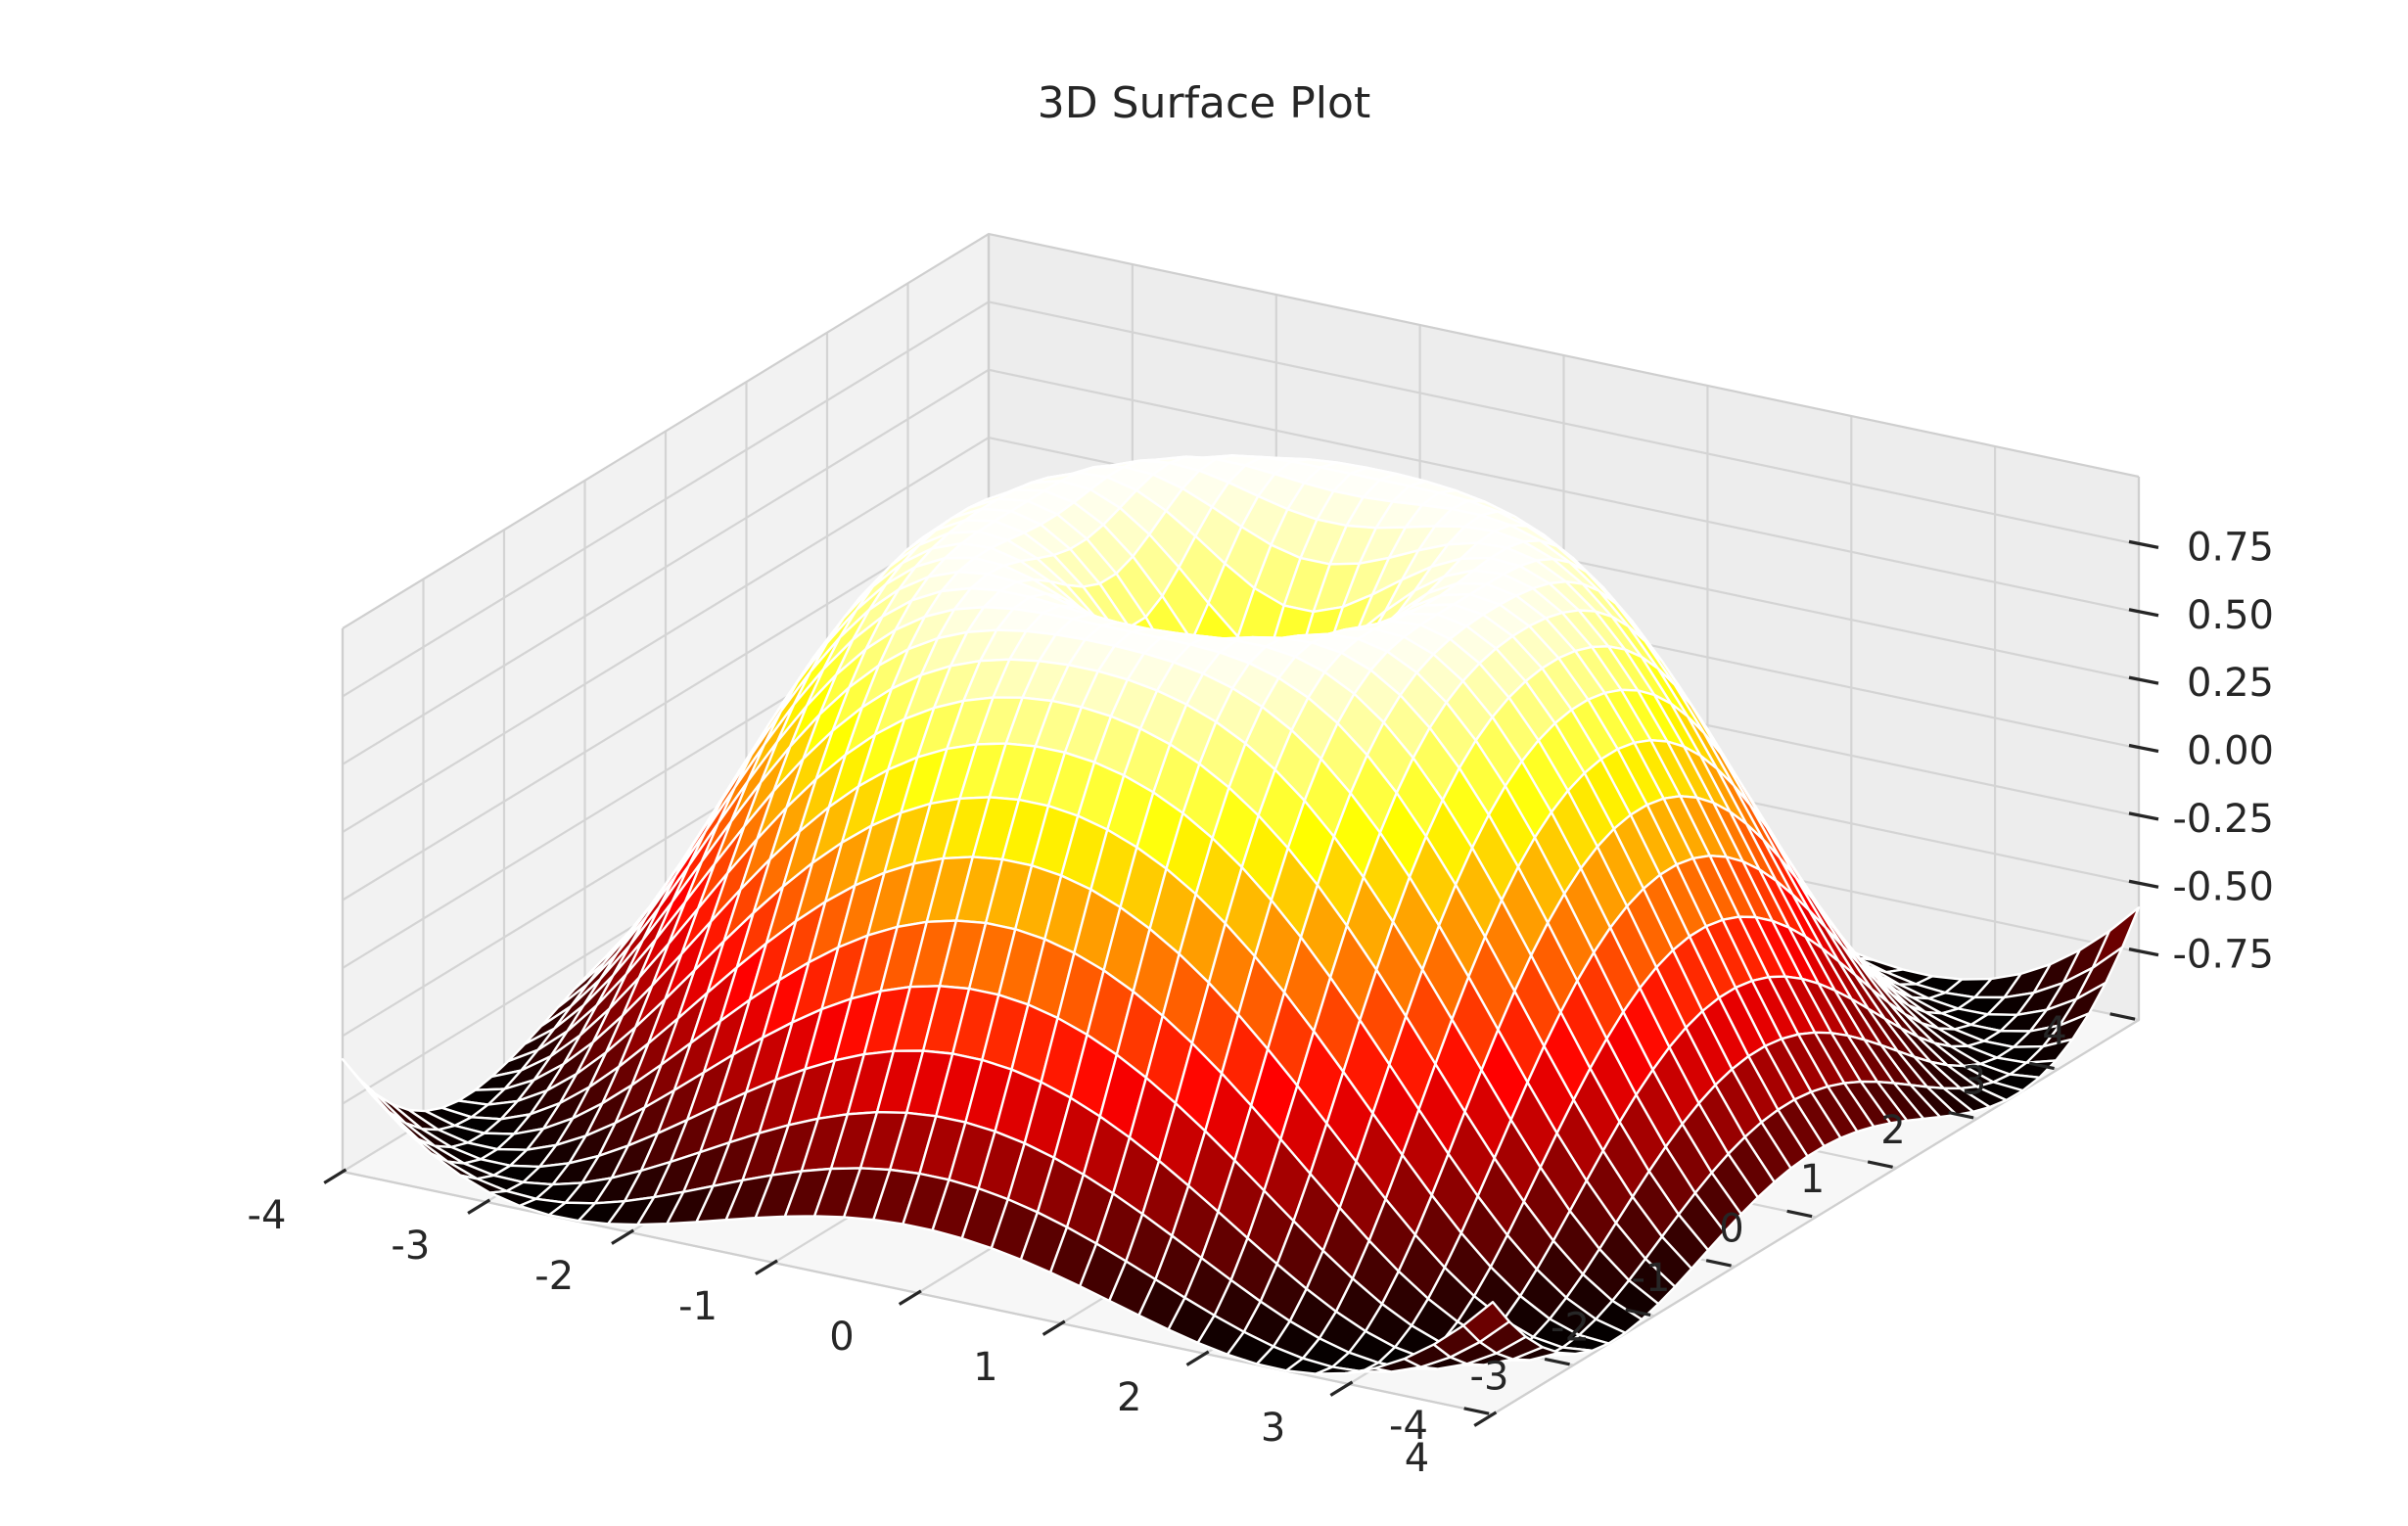  Describe the element at coordinates (2230, 683) in the screenshot. I see `z-tick-label: 0.25` at that location.